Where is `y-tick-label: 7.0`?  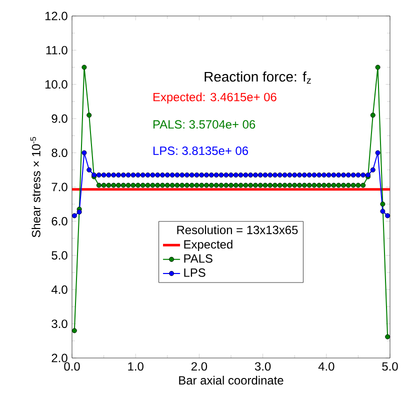 y-tick-label: 7.0 is located at coordinates (60, 187).